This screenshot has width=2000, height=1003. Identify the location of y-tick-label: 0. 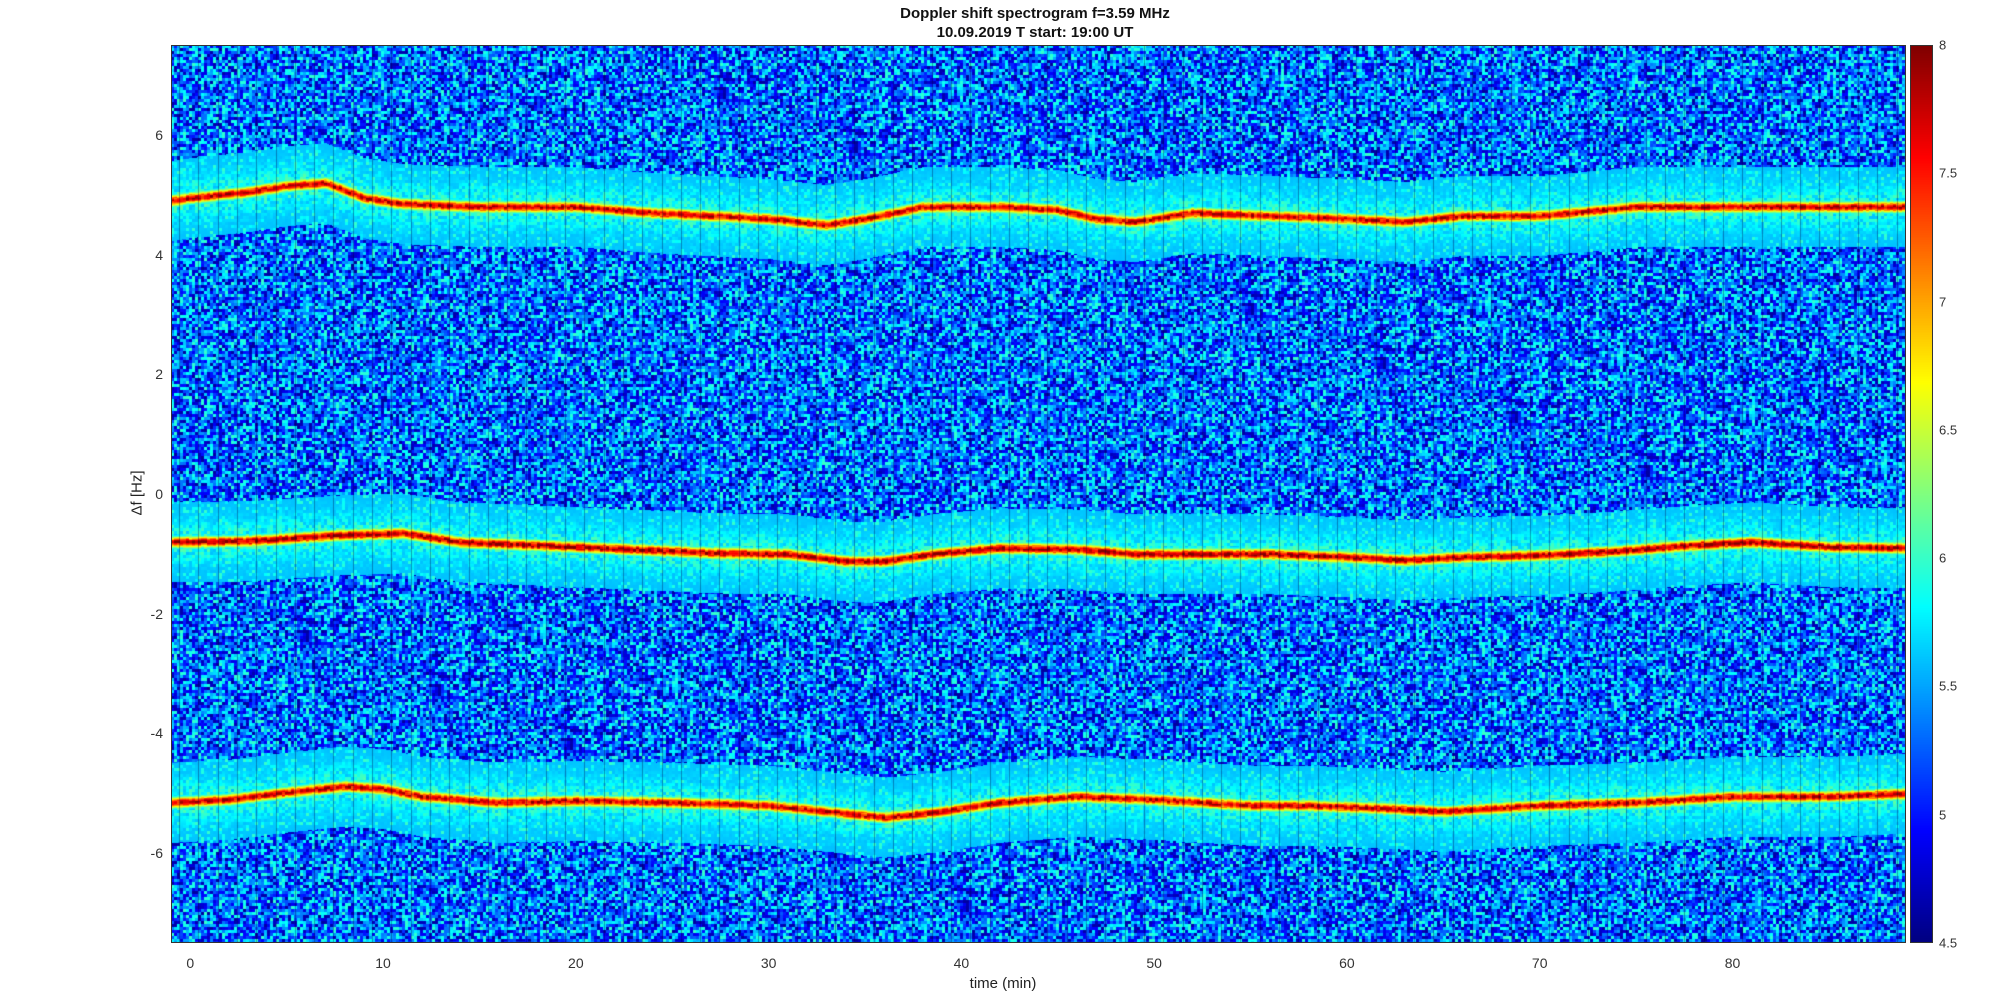
(159, 494).